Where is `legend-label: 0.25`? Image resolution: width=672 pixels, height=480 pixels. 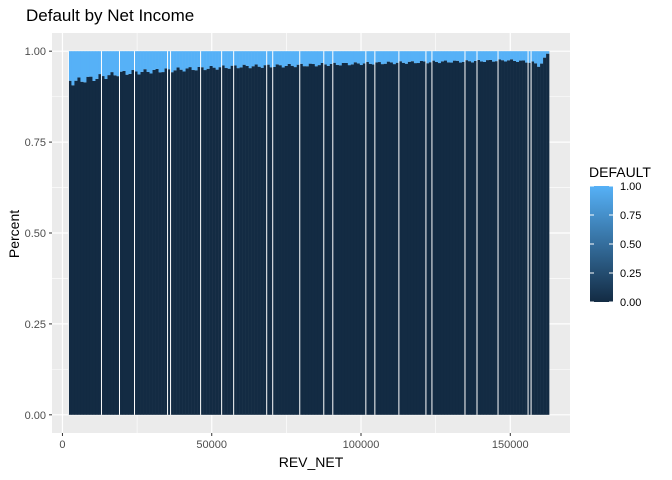 legend-label: 0.25 is located at coordinates (630, 274).